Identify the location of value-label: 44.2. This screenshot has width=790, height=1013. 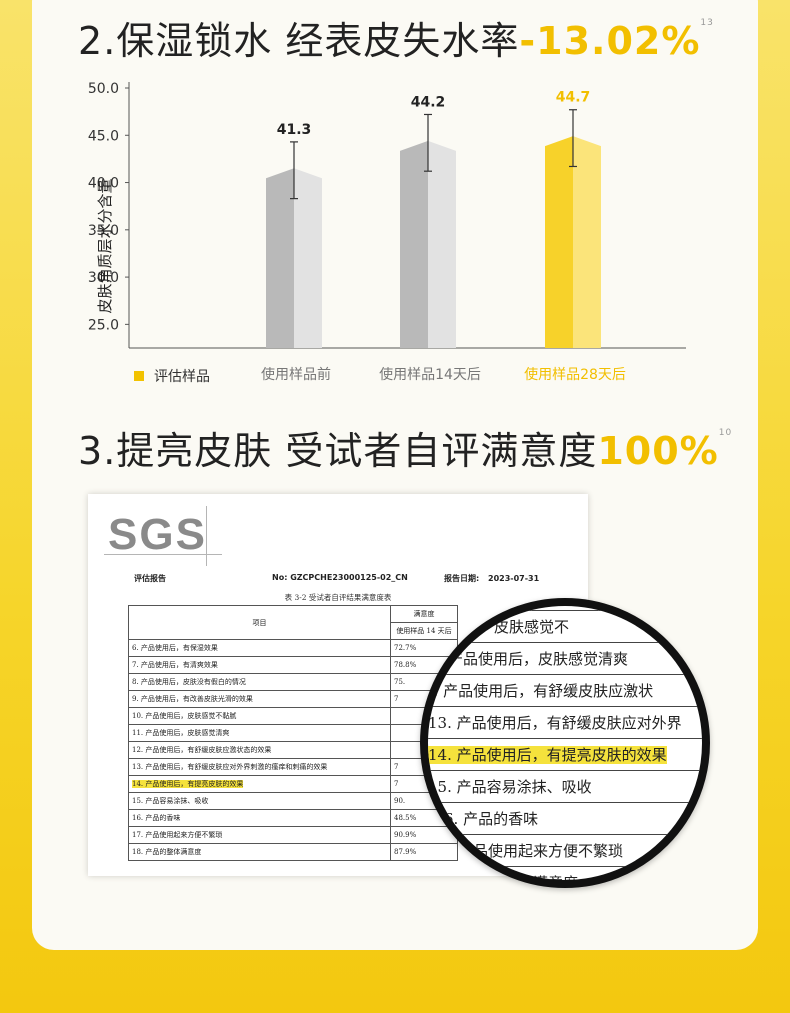
(428, 102).